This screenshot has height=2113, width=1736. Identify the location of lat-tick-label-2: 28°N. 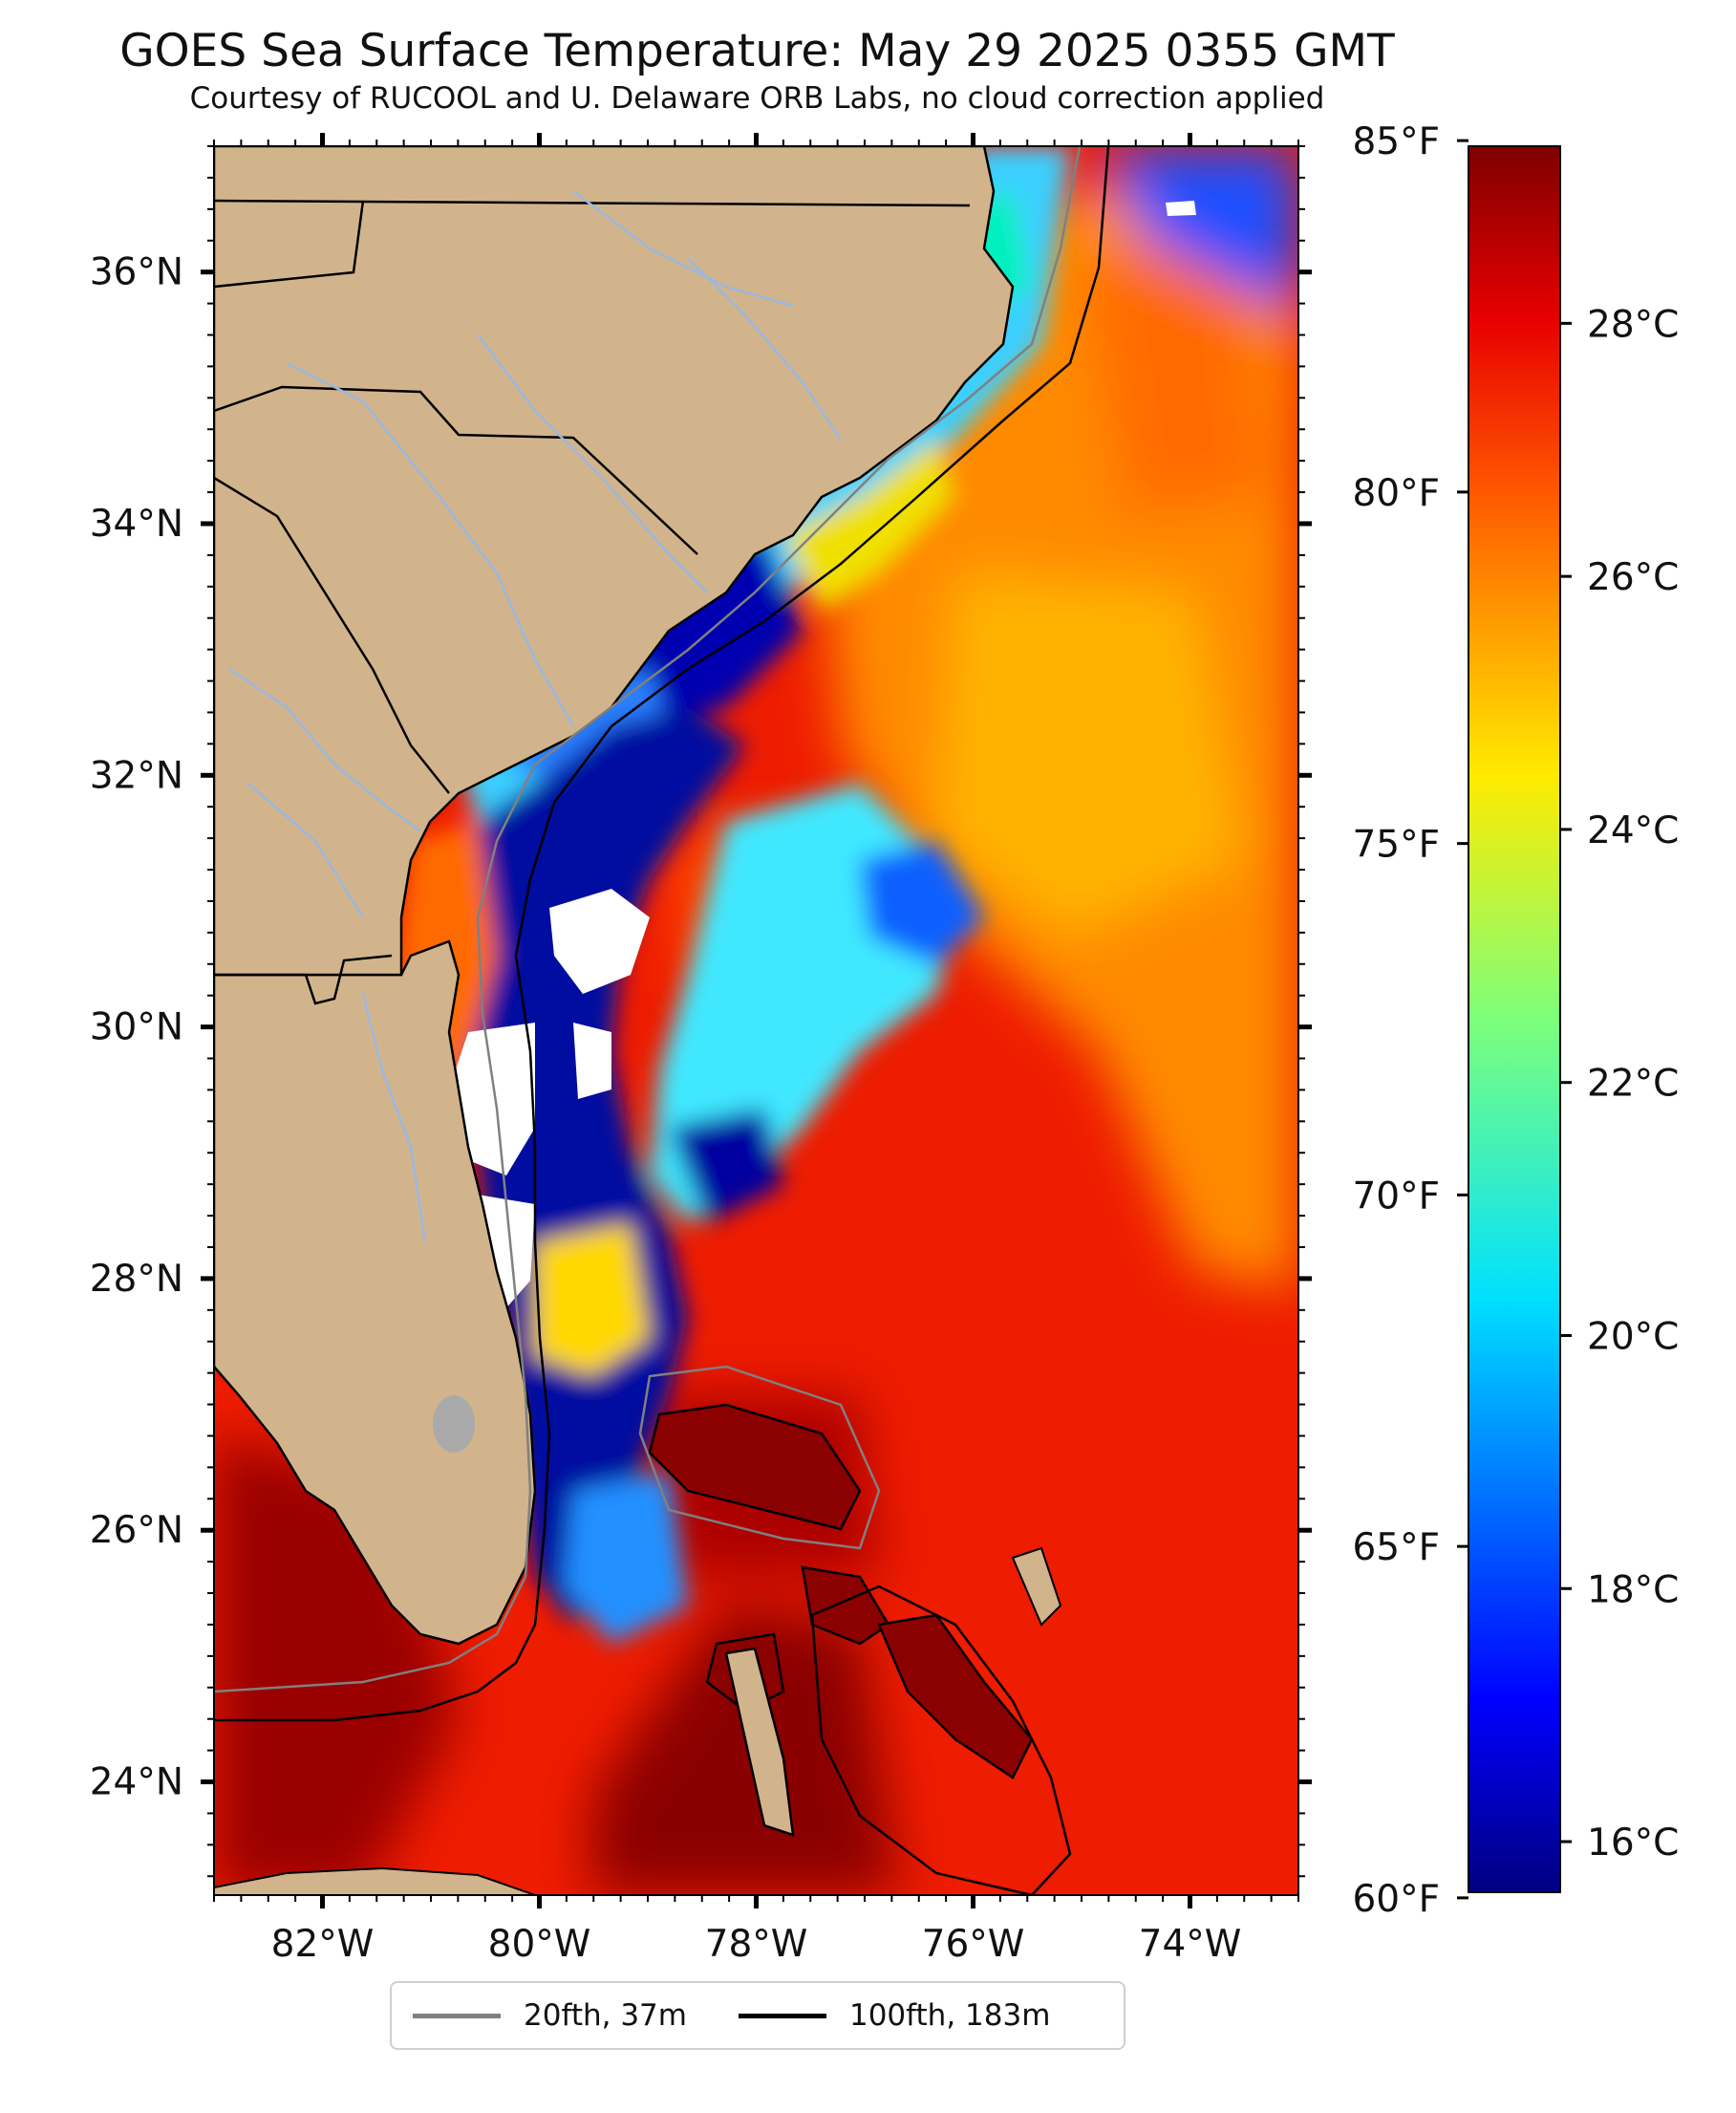
(136, 1279).